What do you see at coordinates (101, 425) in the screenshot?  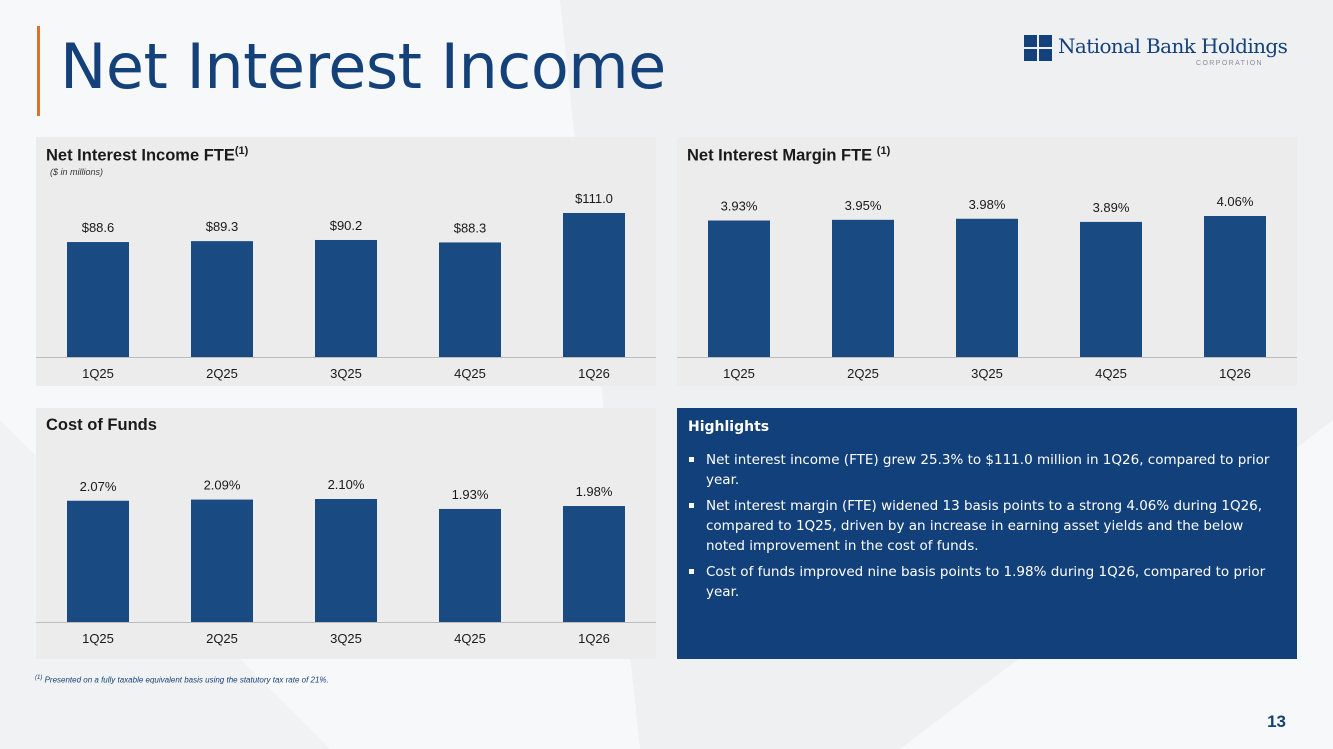 I see `panel-title: Cost of Funds` at bounding box center [101, 425].